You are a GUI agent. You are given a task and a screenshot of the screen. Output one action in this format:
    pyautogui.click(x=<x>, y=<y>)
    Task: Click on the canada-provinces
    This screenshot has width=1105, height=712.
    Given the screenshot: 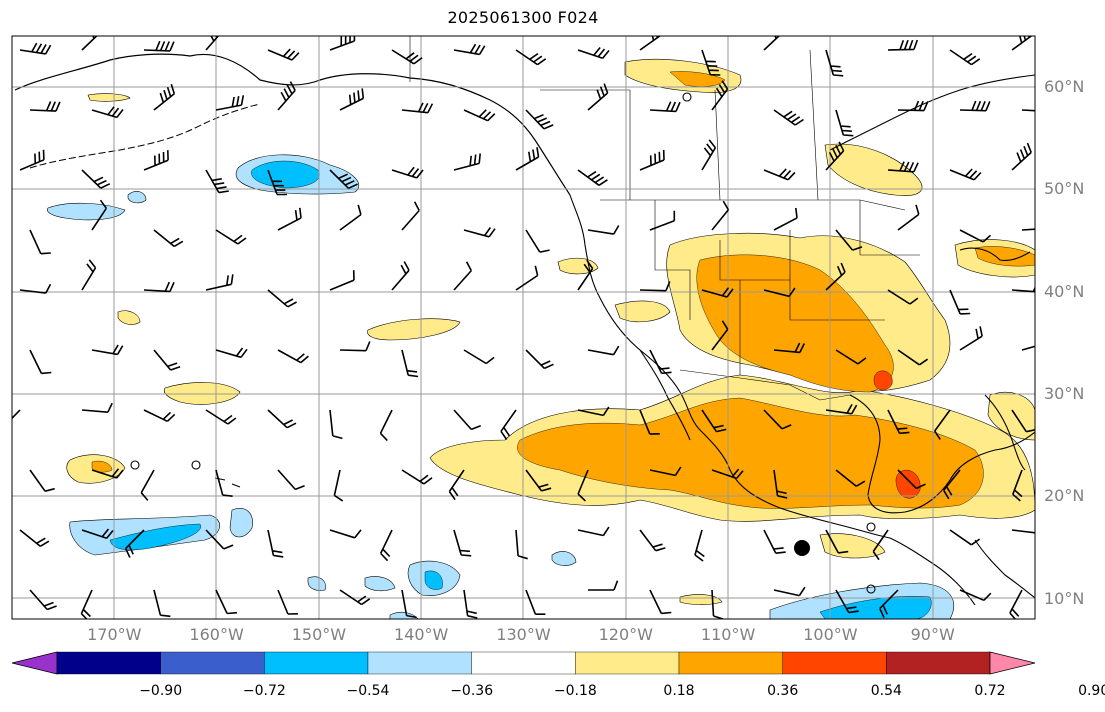 What is the action you would take?
    pyautogui.click(x=679, y=125)
    